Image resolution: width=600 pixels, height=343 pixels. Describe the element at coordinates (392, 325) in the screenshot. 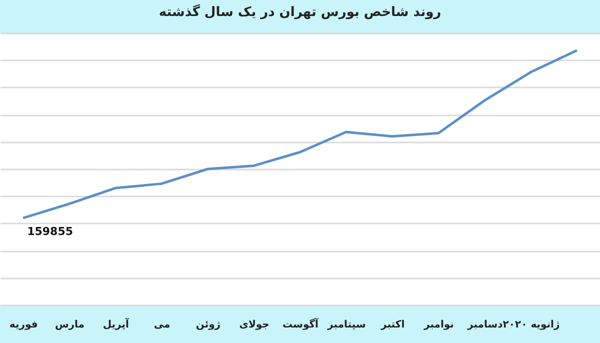

I see `x-tick-label: اکتبر` at that location.